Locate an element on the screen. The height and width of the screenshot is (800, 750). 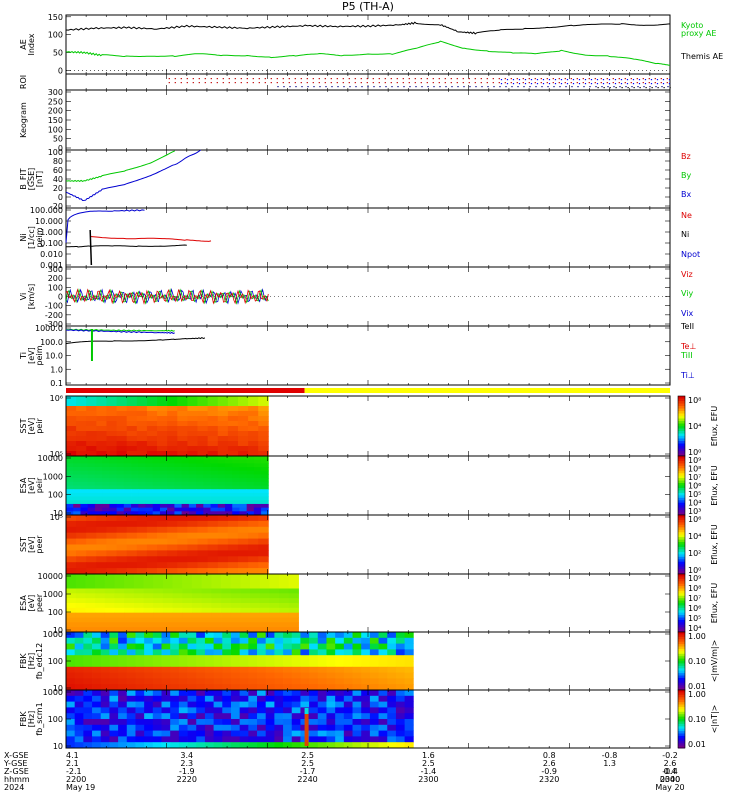
sst-el-colorbar-cell is located at coordinates (681, 568).